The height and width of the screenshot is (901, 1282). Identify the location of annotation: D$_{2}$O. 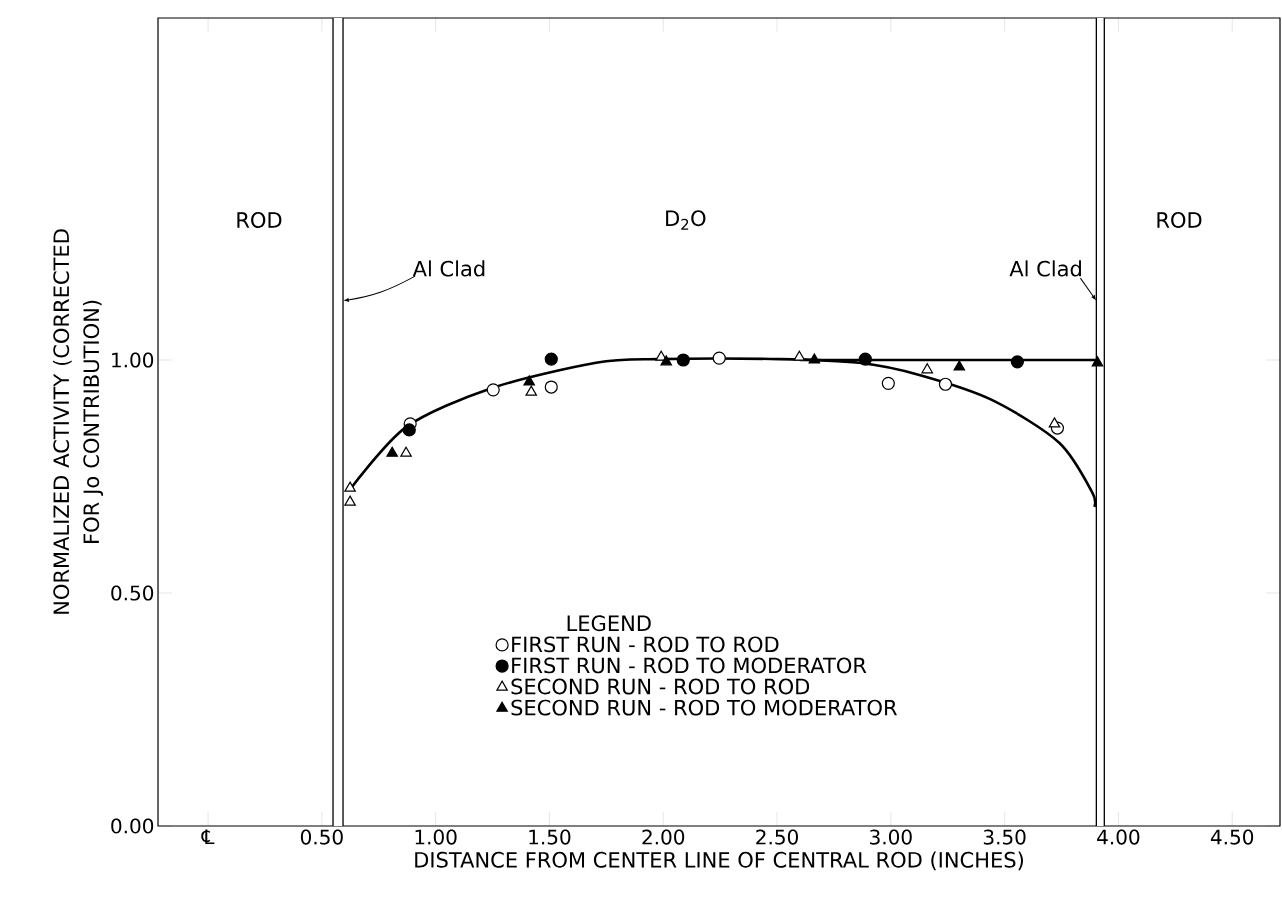
(686, 220).